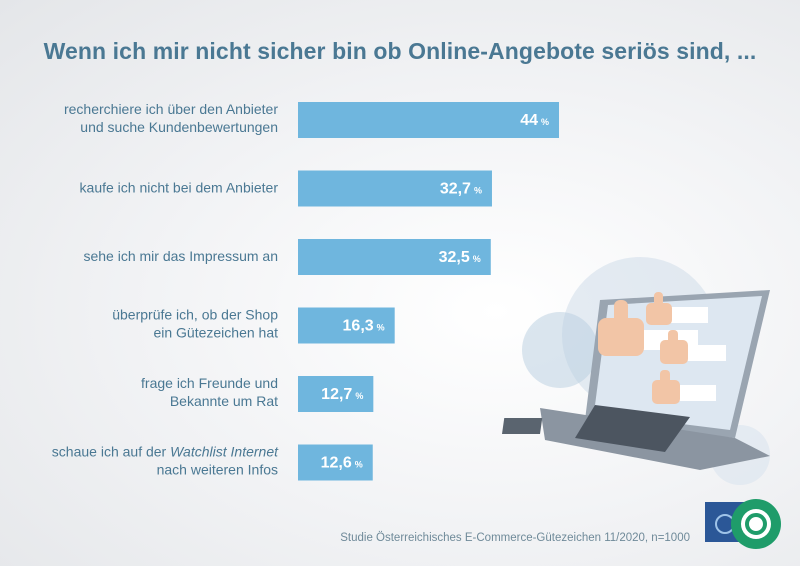 The height and width of the screenshot is (566, 800). I want to click on laptop-keyboard, so click(632, 428).